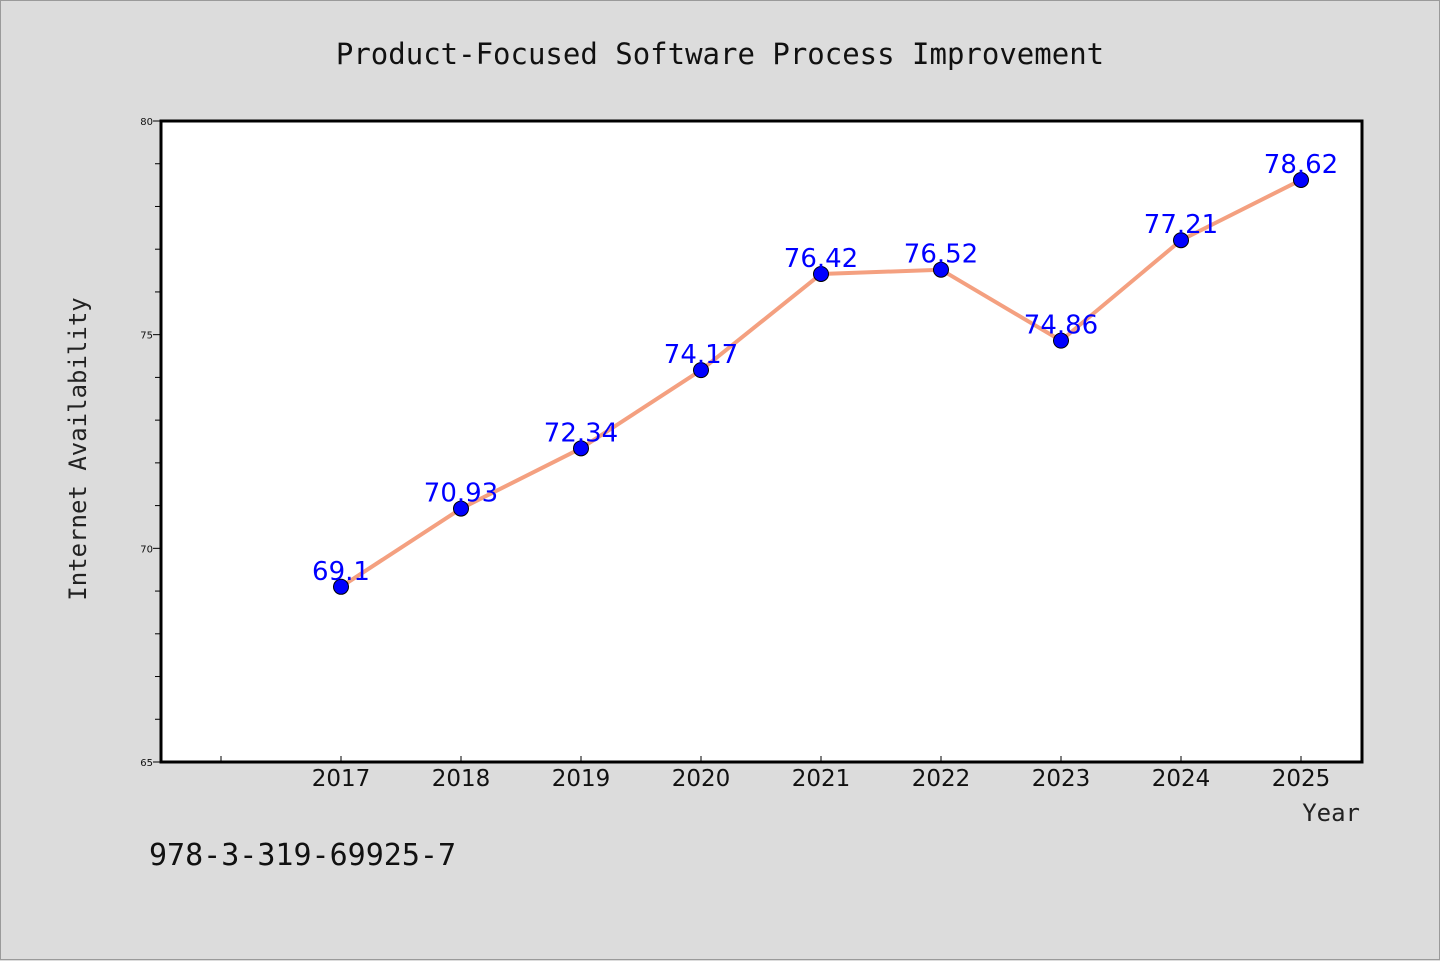 The image size is (1440, 961). What do you see at coordinates (461, 779) in the screenshot?
I see `x-tick-label: 2018` at bounding box center [461, 779].